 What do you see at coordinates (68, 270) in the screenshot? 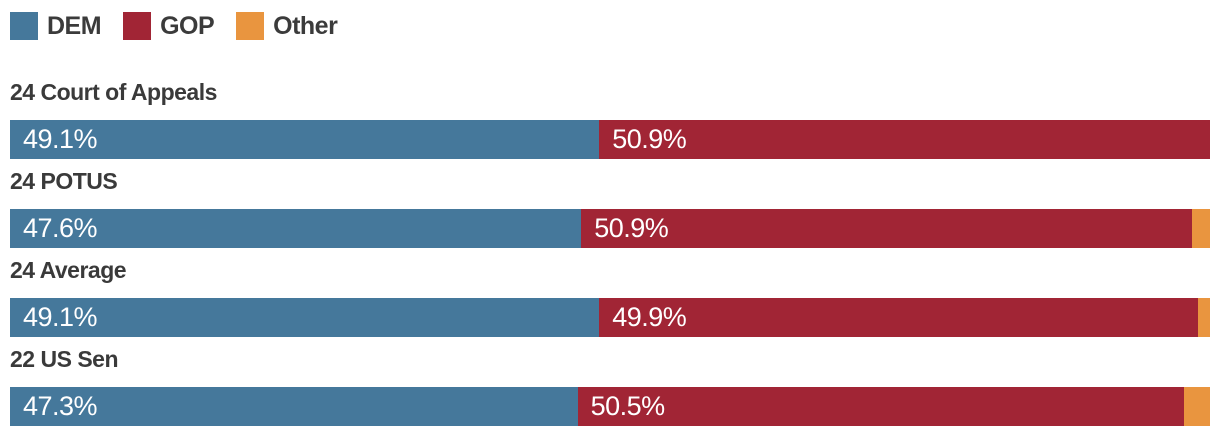
I see `bar-group-title: 24 Average` at bounding box center [68, 270].